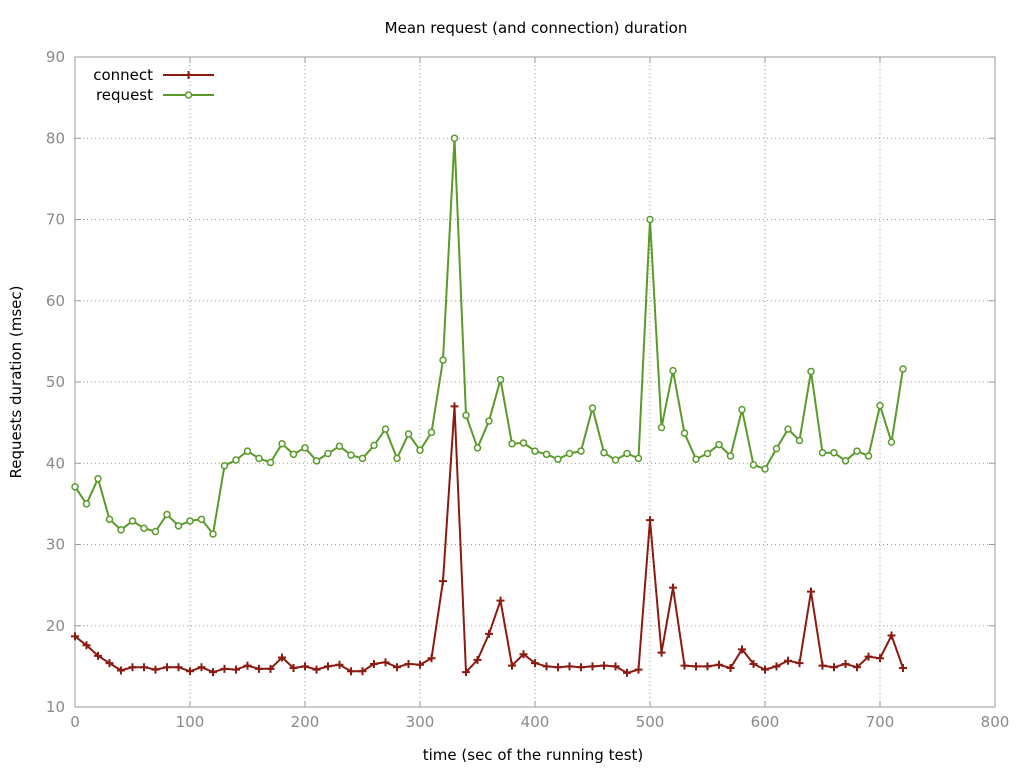 The image size is (1024, 768). What do you see at coordinates (55, 301) in the screenshot?
I see `y-tick-label: 60` at bounding box center [55, 301].